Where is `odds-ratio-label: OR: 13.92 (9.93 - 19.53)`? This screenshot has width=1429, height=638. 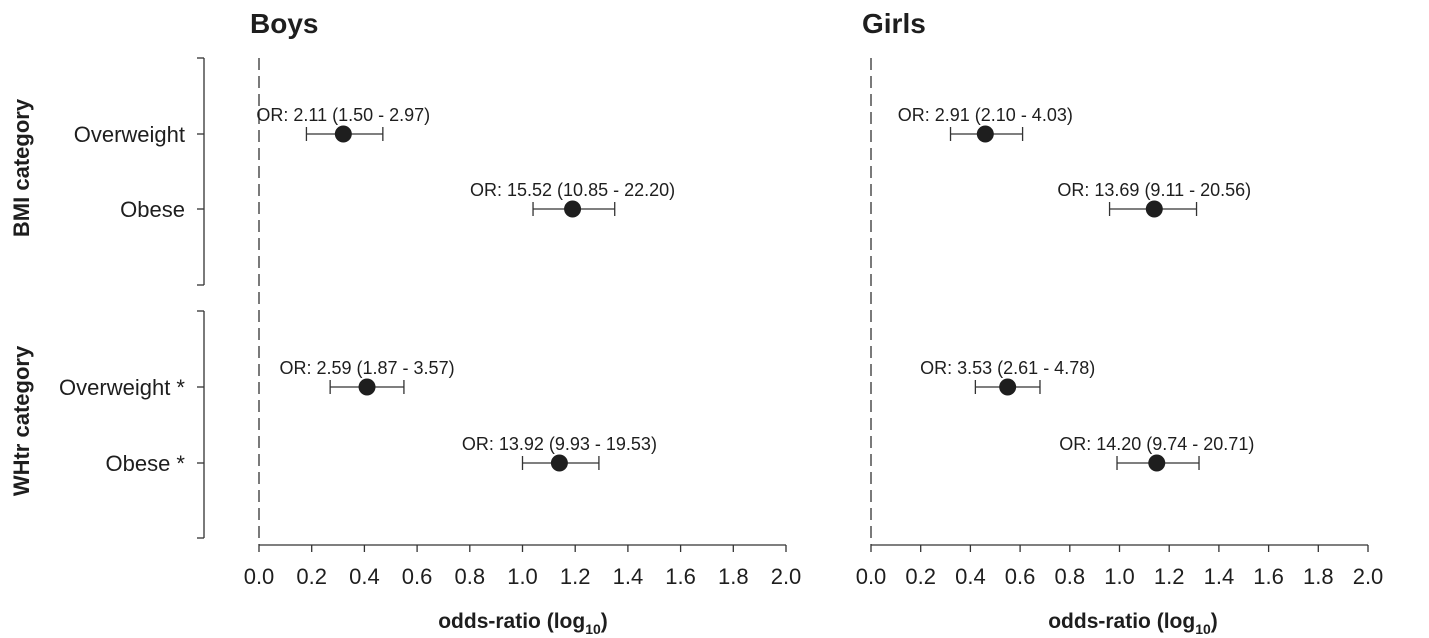 odds-ratio-label: OR: 13.92 (9.93 - 19.53) is located at coordinates (559, 444).